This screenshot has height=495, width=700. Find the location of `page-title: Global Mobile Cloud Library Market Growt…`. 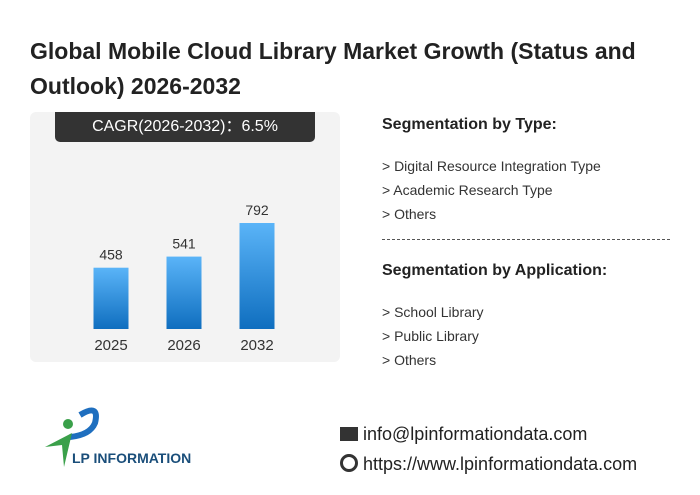

page-title: Global Mobile Cloud Library Market Growt… is located at coordinates (333, 68).